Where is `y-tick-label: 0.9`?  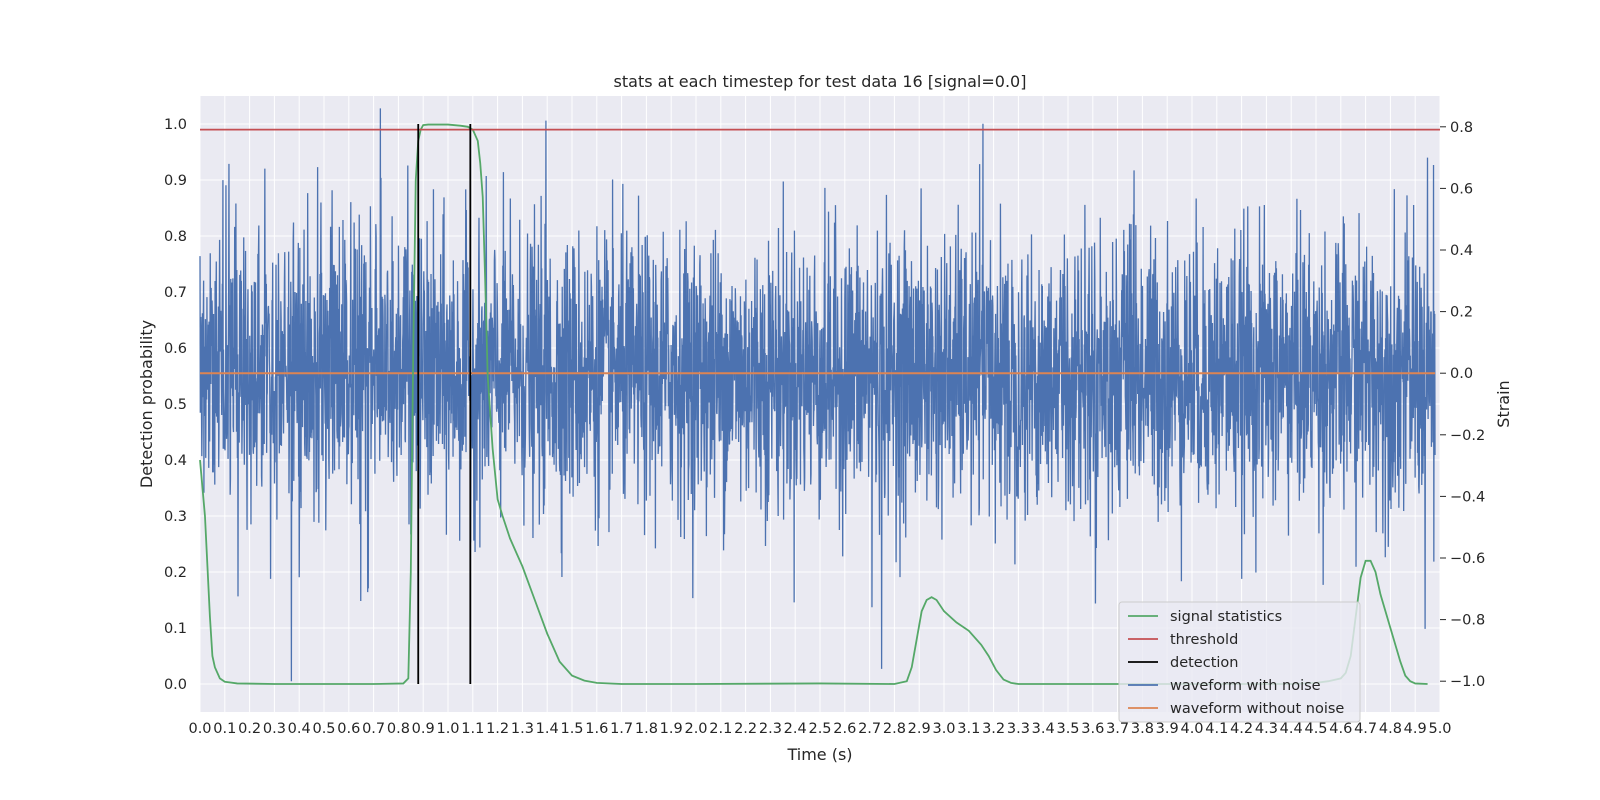 y-tick-label: 0.9 is located at coordinates (175, 181).